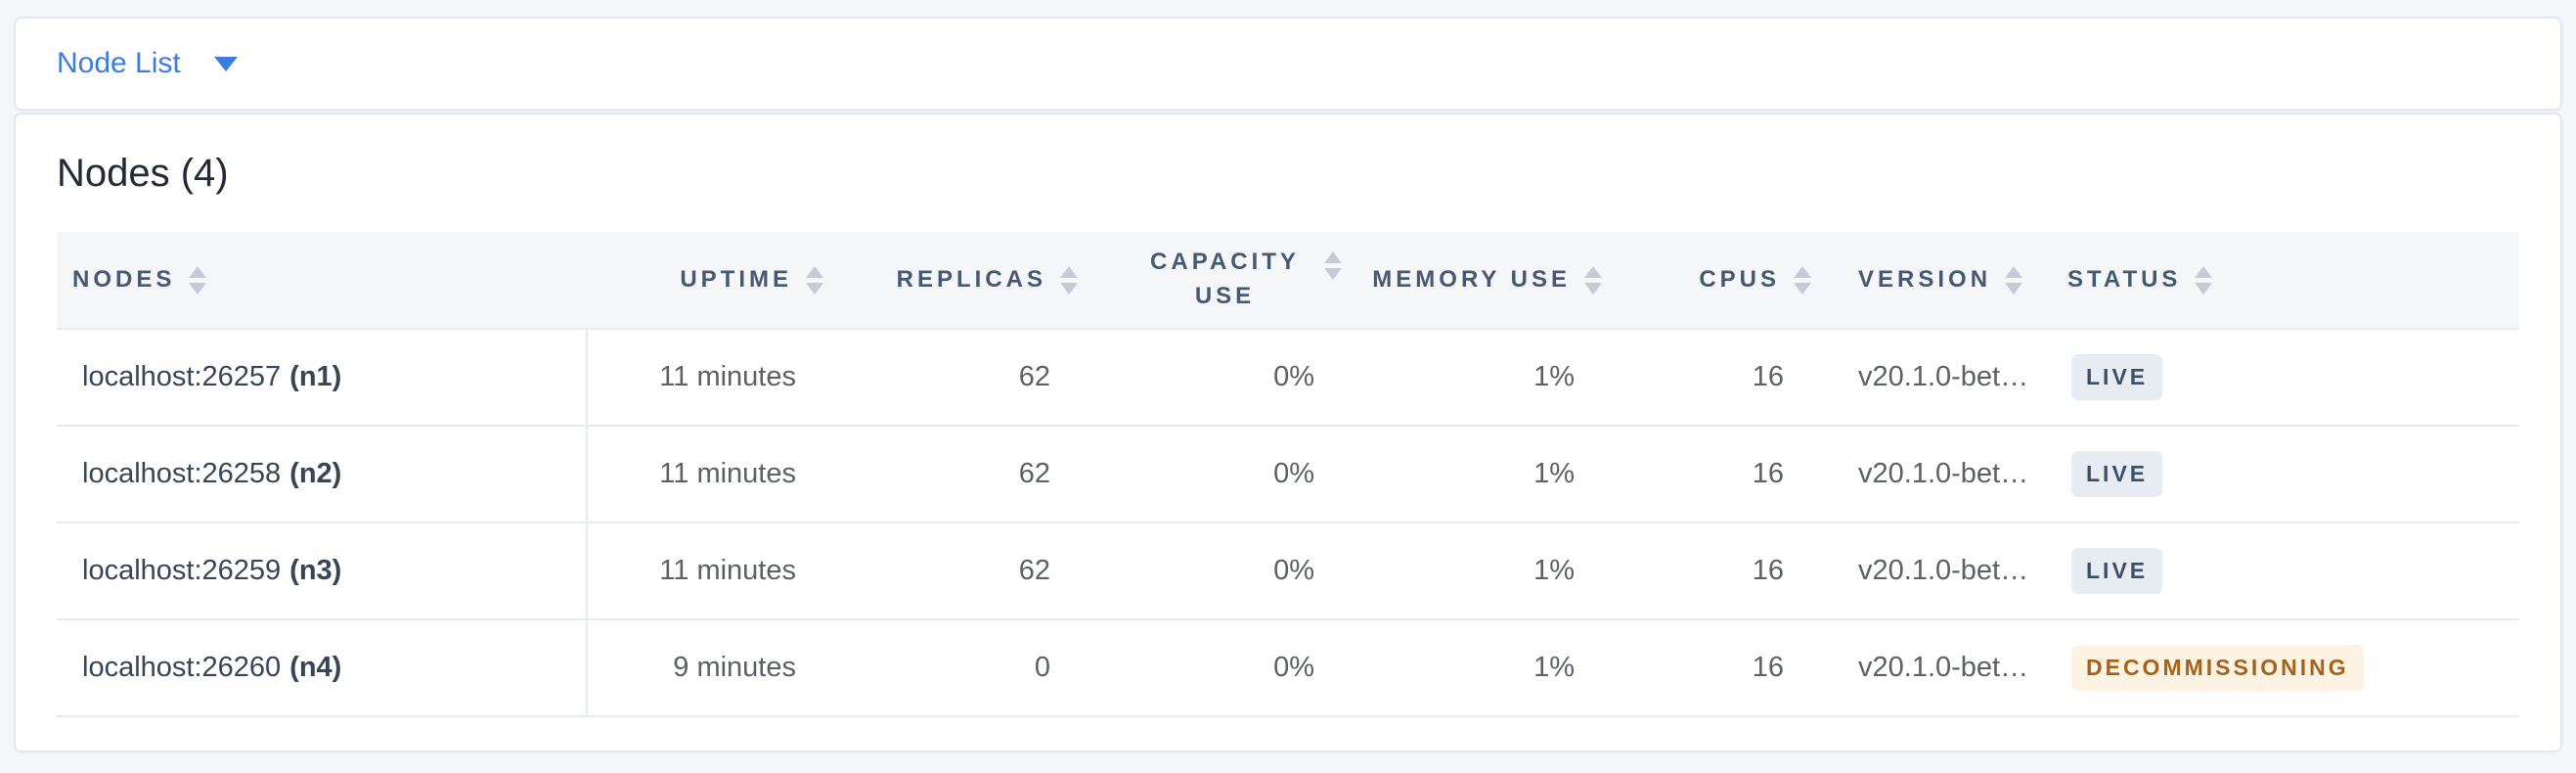 This screenshot has height=773, width=2576. Describe the element at coordinates (1229, 281) in the screenshot. I see `column-header-capacity-use: CAPACITY USE` at that location.